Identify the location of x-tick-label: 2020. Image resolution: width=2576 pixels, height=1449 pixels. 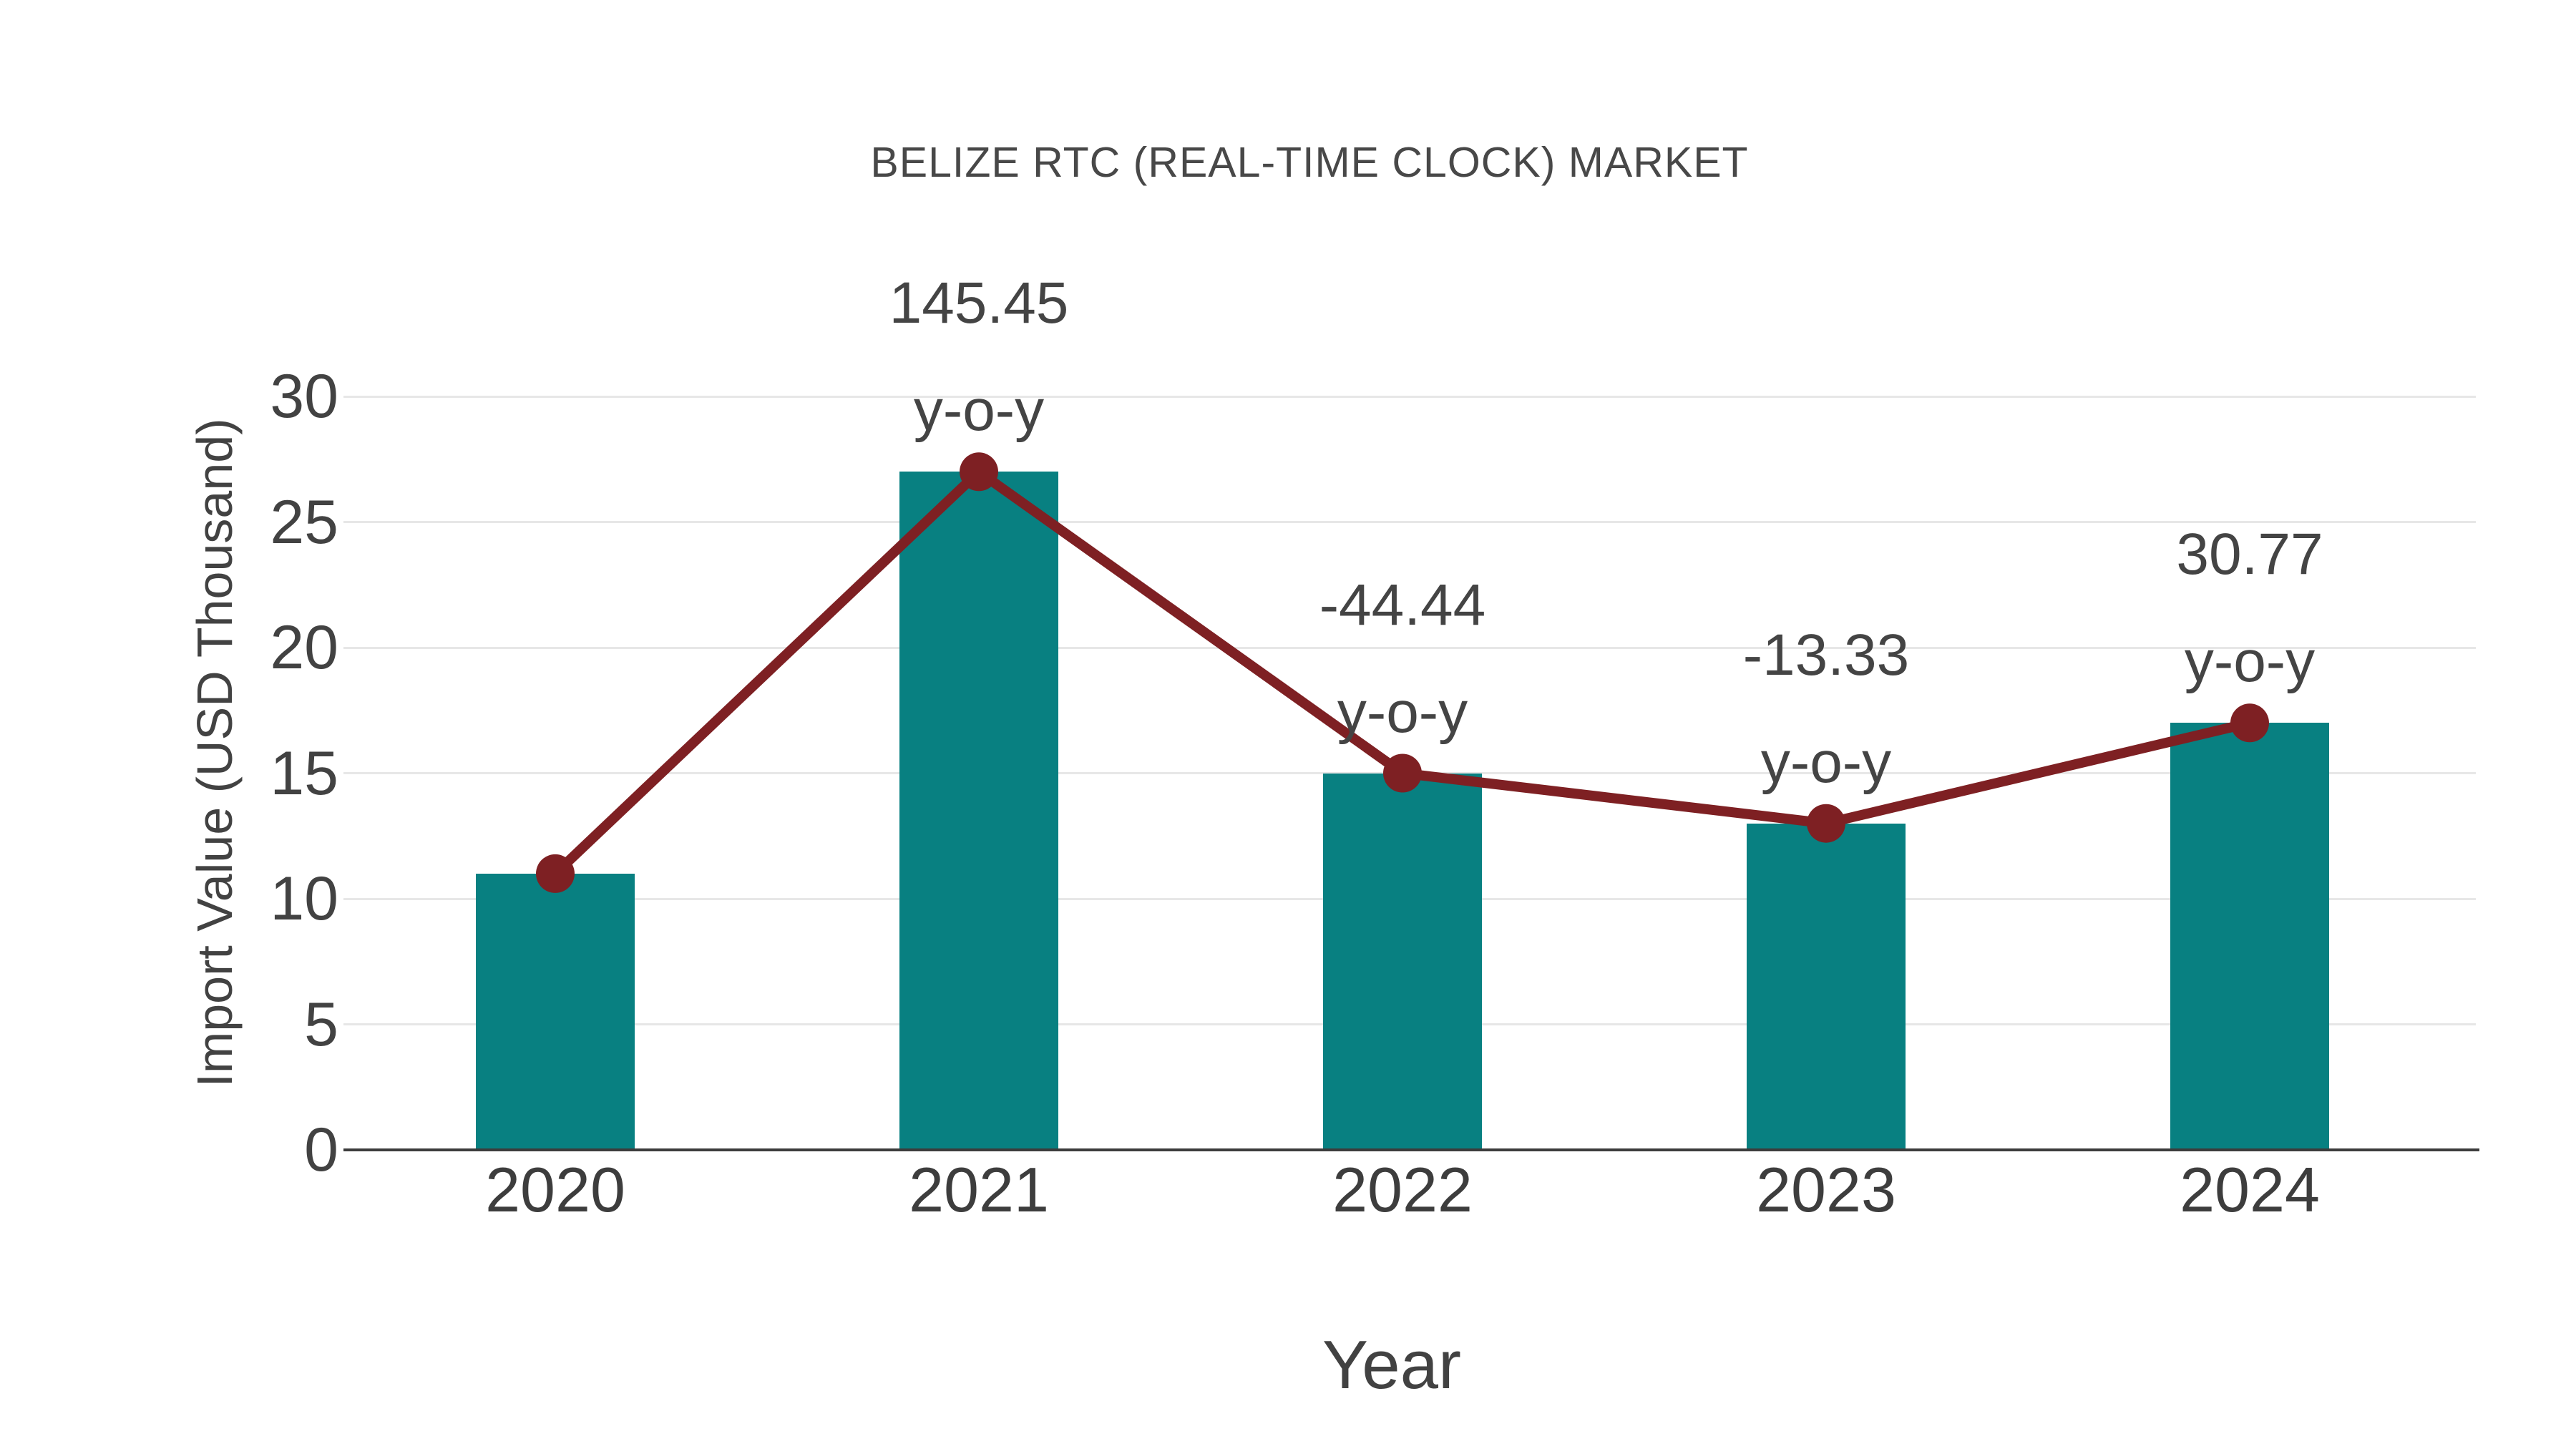
(555, 1189).